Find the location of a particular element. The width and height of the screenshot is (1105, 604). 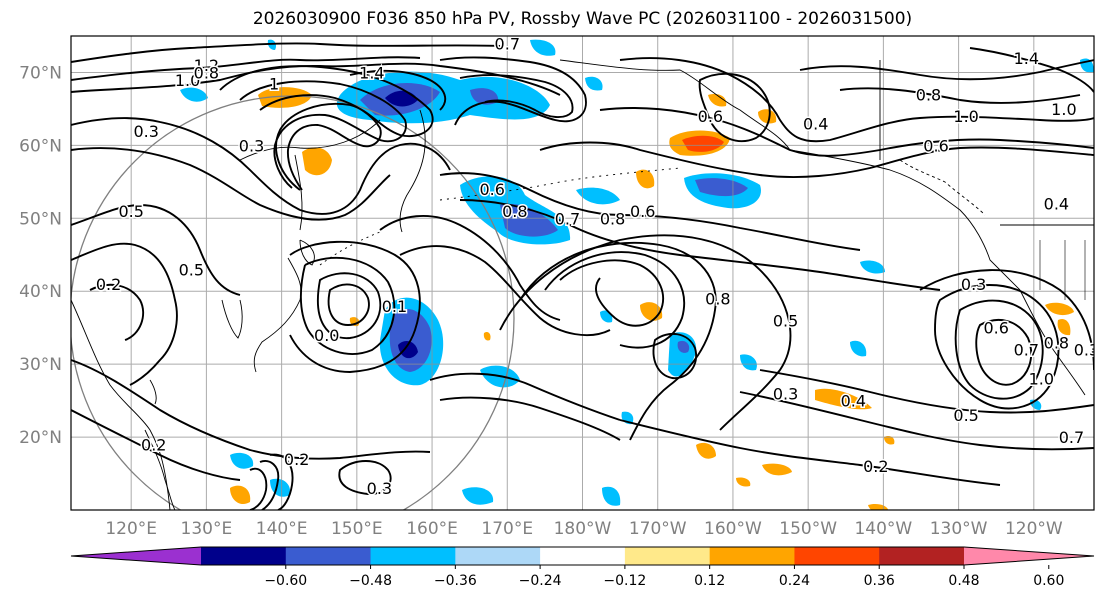

colorbar-tick-label: −0.60 is located at coordinates (285, 581).